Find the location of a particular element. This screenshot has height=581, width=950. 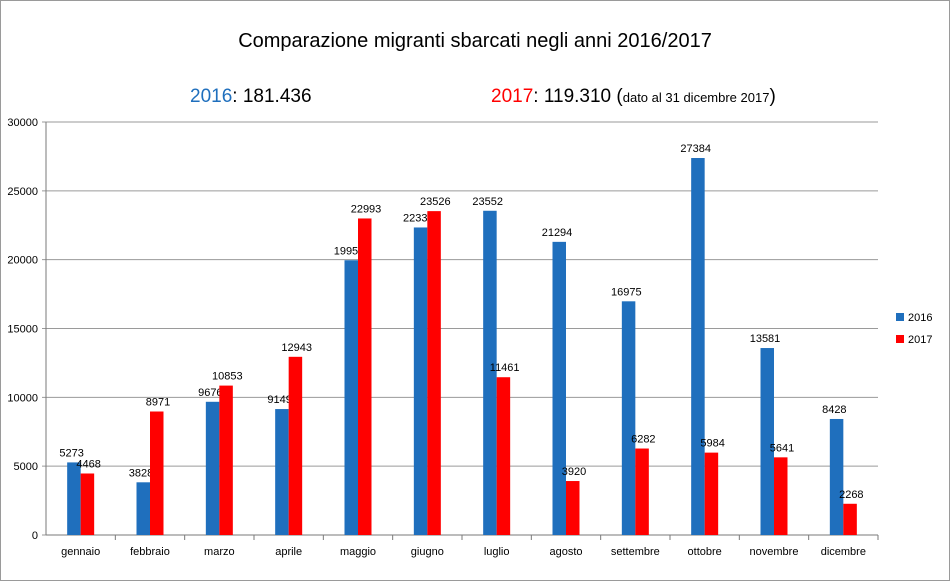

bar-2016-giugno is located at coordinates (420, 381).